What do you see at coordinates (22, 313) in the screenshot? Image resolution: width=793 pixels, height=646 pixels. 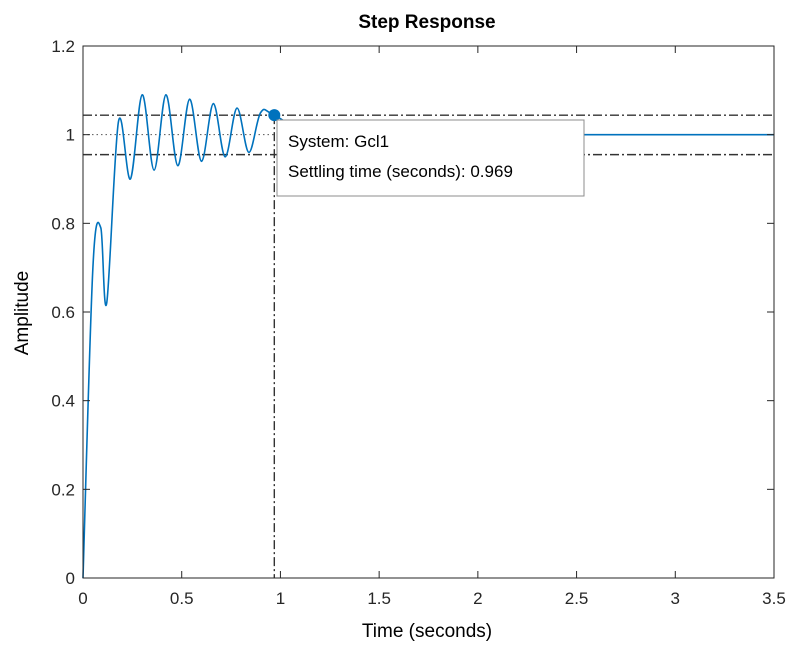 I see `y-axis-label: Amplitude` at bounding box center [22, 313].